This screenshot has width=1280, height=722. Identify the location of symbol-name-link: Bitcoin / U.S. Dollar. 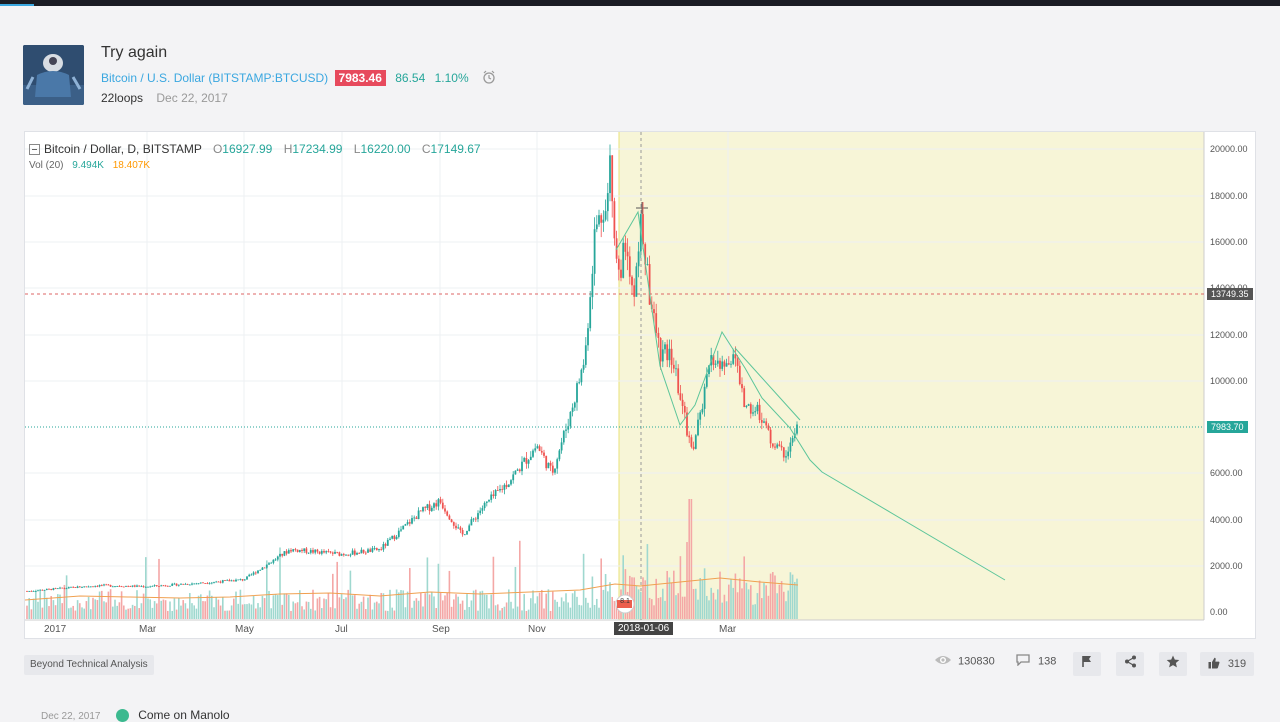
(153, 78).